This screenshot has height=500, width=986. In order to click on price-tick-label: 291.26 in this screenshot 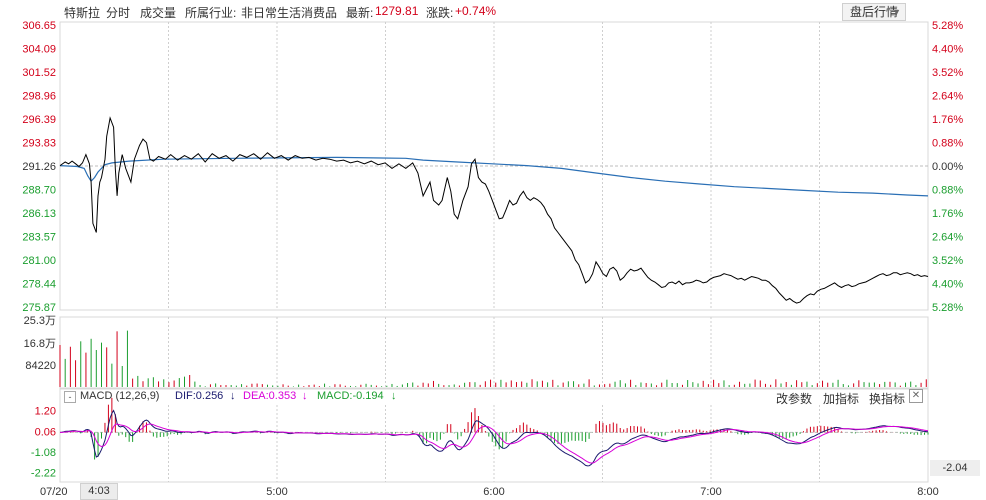, I will do `click(39, 167)`.